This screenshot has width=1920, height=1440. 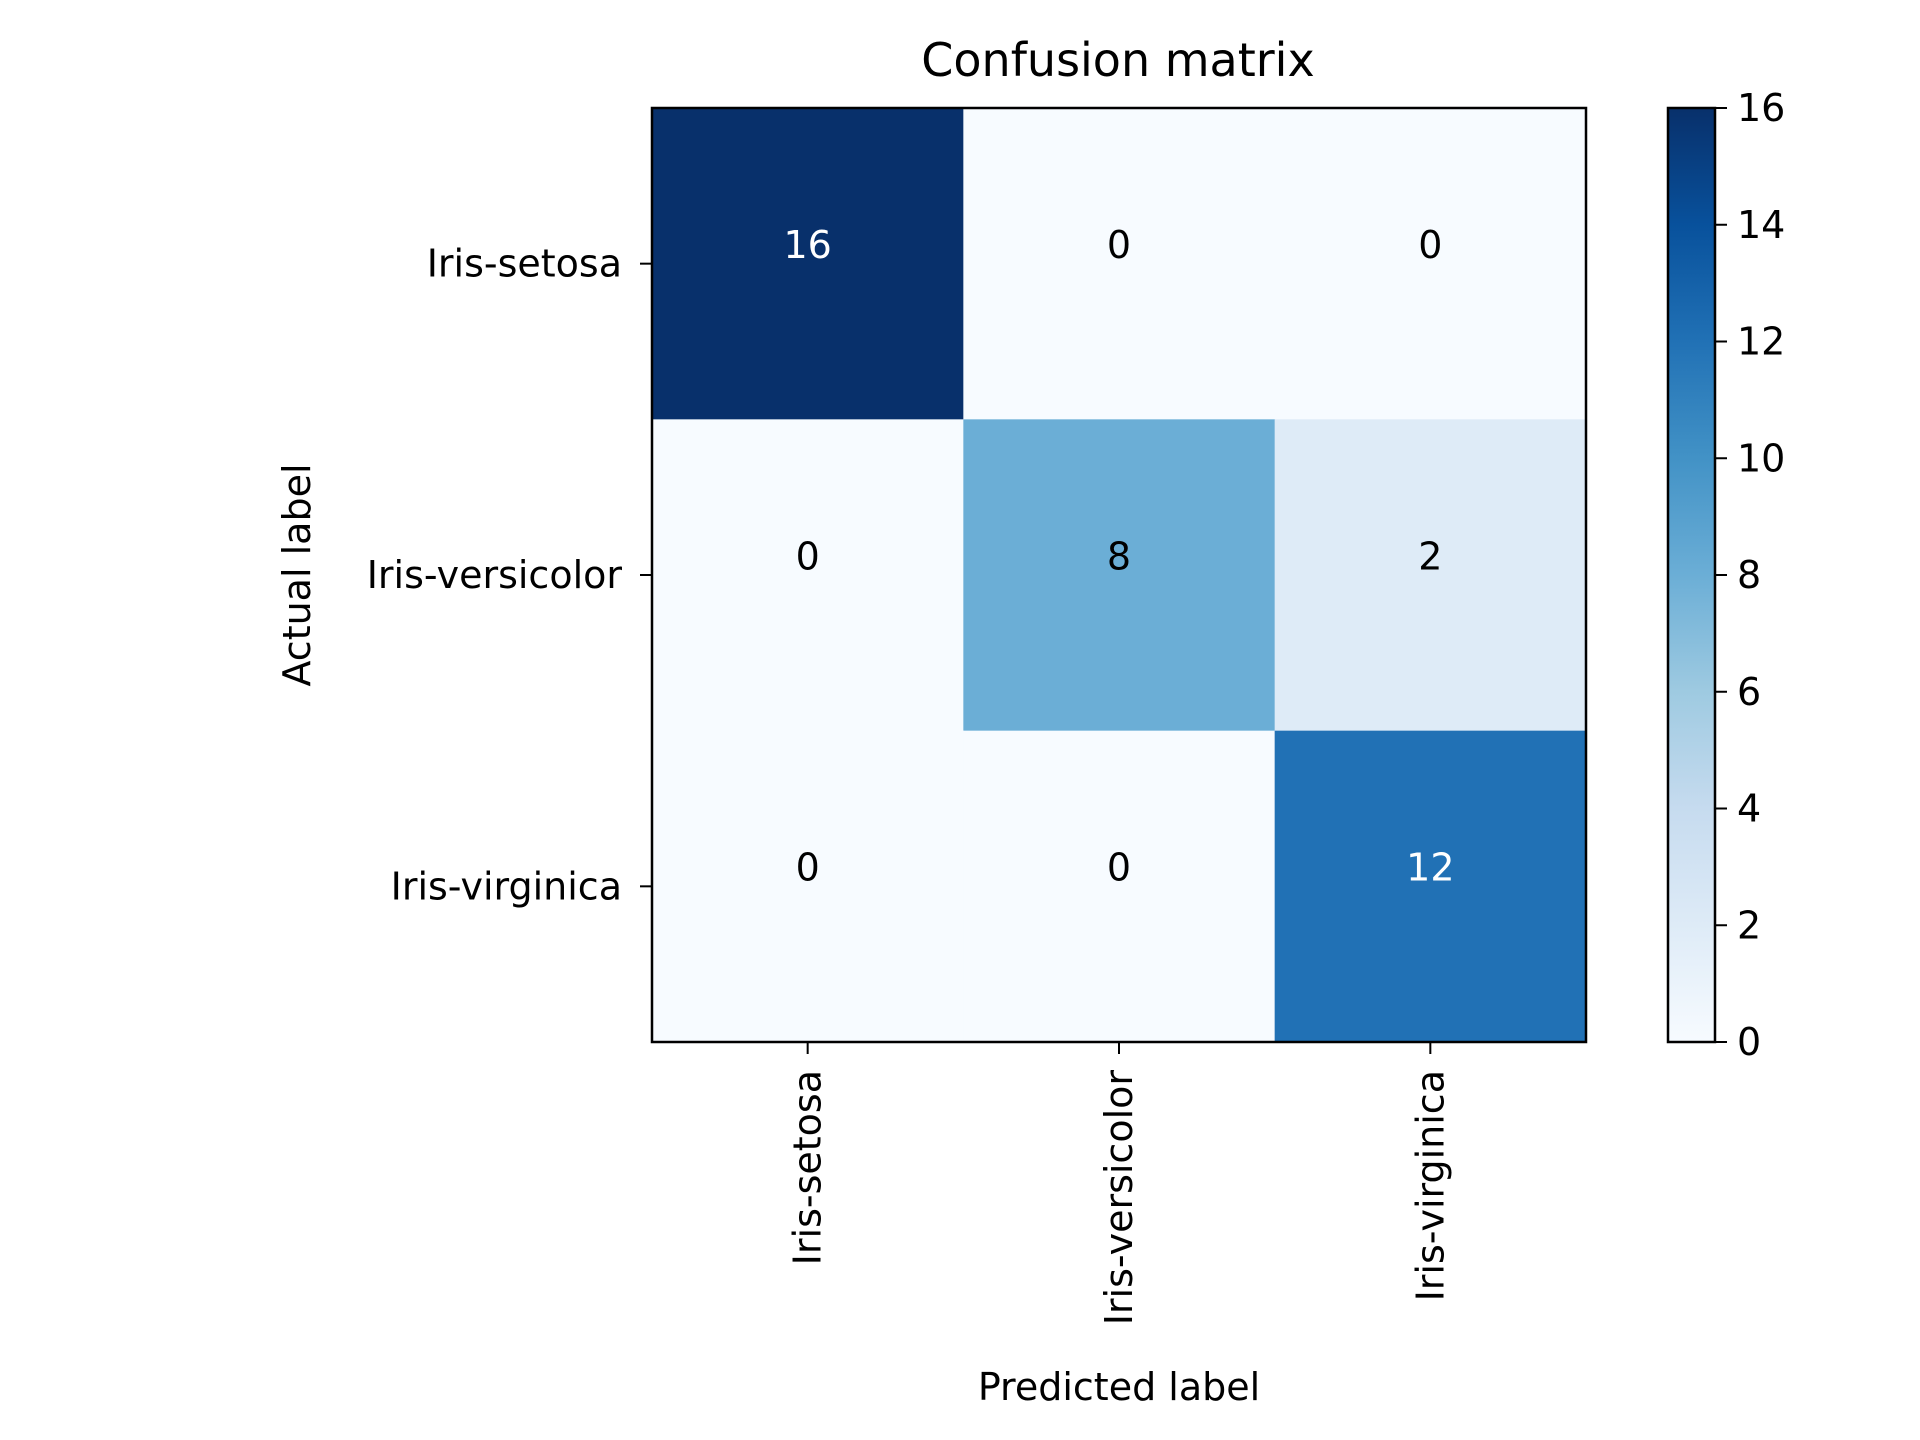 I want to click on x-tick-label: Iris-setosa, so click(x=808, y=1167).